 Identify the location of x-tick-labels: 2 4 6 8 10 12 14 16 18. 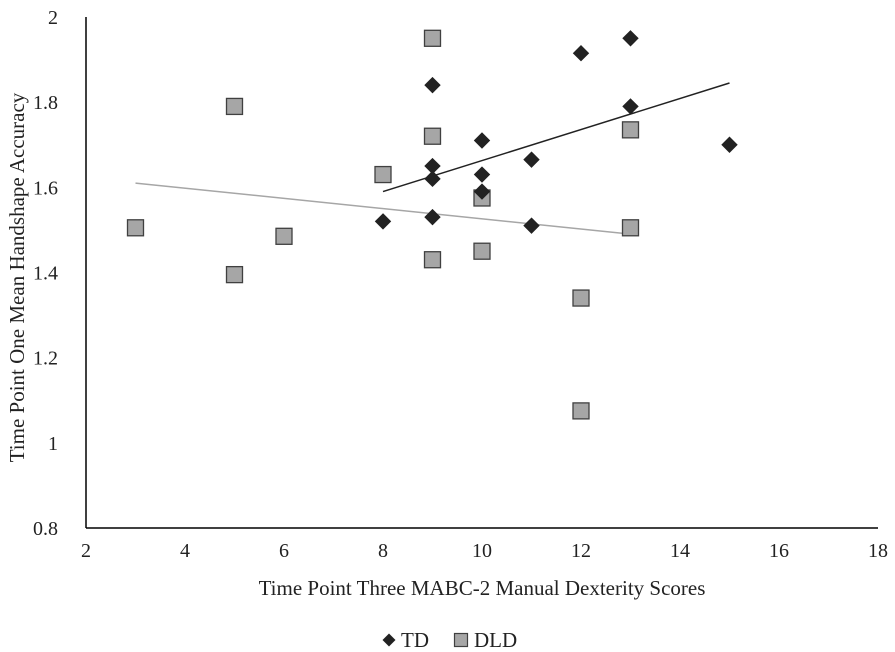
(484, 551).